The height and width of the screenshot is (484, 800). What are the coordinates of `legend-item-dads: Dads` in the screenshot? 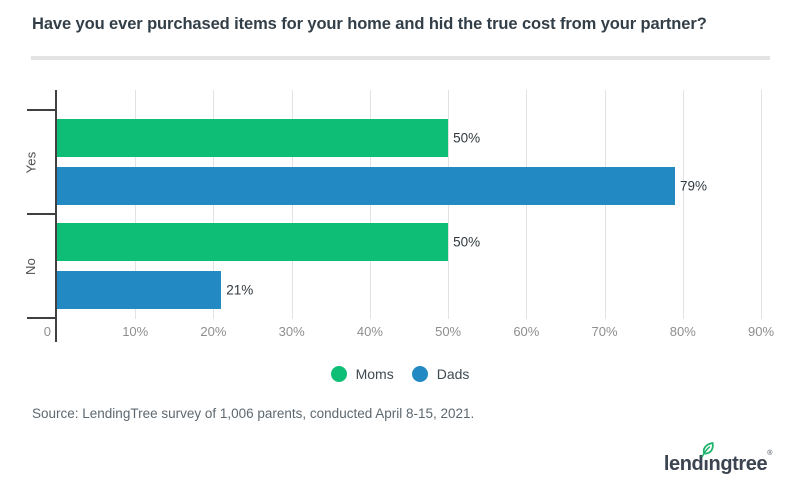 It's located at (440, 374).